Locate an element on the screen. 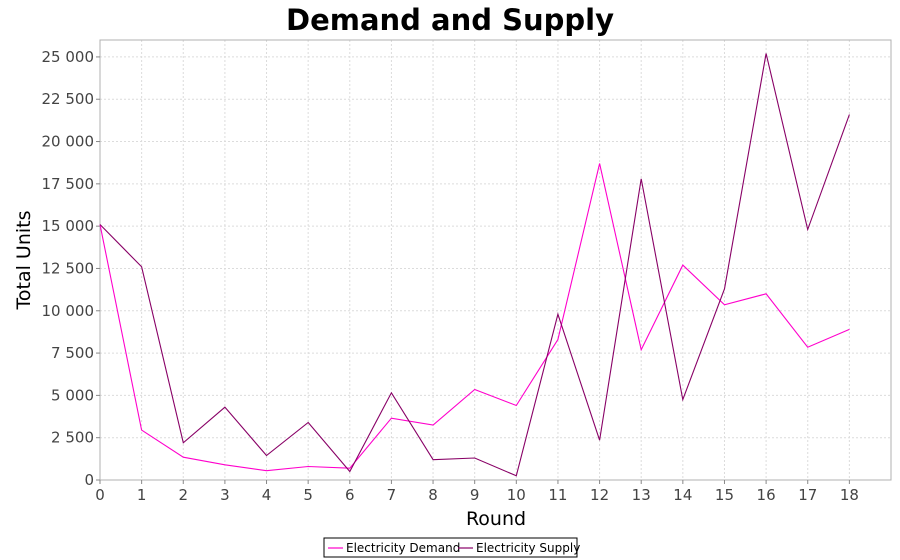 This screenshot has width=900, height=560. y-tick-label: 0 is located at coordinates (89, 480).